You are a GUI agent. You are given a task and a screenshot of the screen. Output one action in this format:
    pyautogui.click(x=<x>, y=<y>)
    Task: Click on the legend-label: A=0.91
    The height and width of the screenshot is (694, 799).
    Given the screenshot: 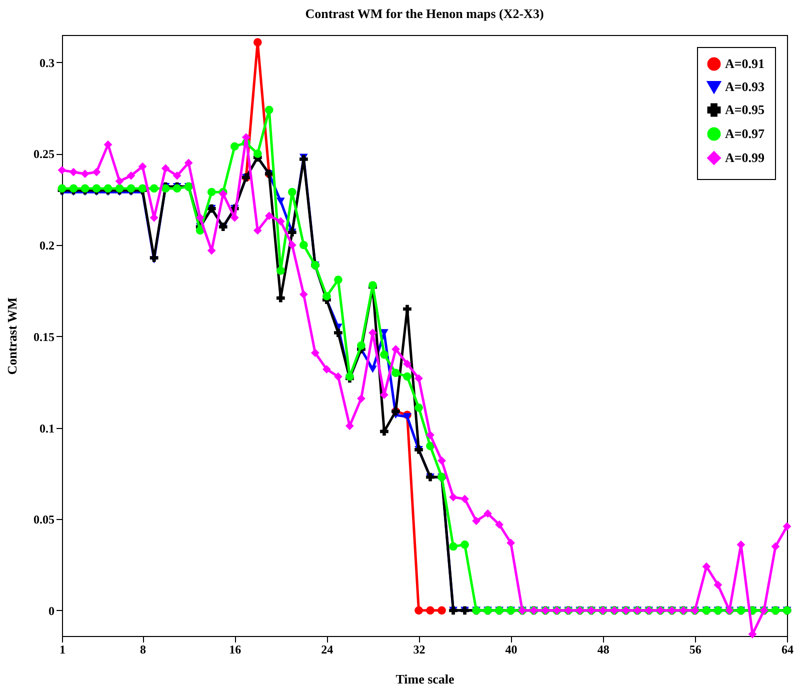 What is the action you would take?
    pyautogui.click(x=745, y=63)
    